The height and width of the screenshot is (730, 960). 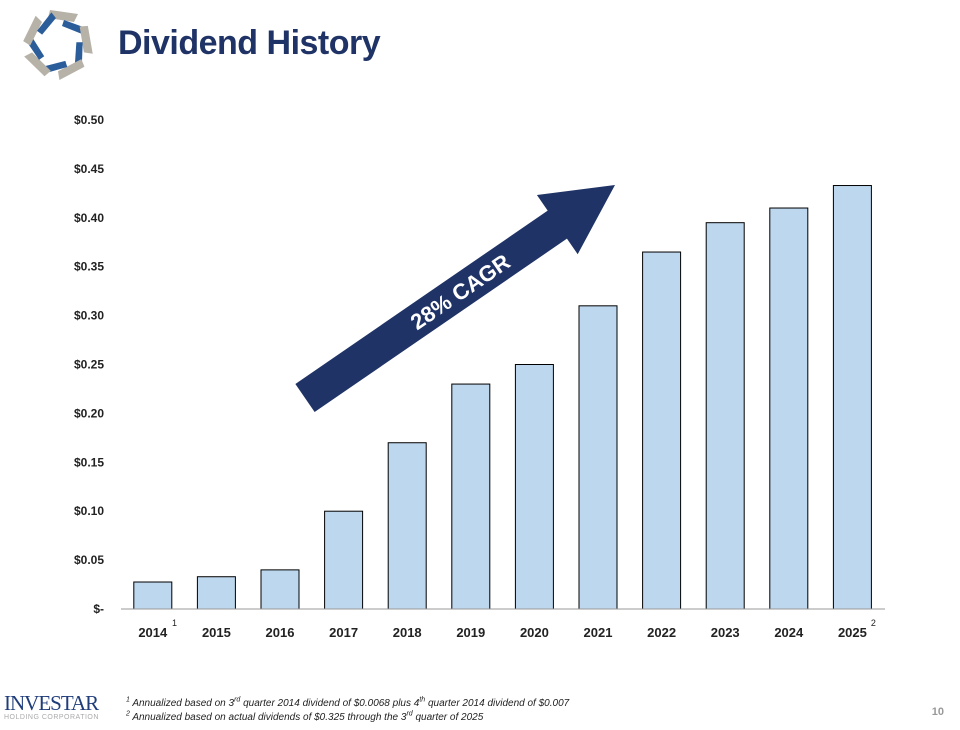 I want to click on cagr-arrow: 28% CAGR, so click(x=455, y=299).